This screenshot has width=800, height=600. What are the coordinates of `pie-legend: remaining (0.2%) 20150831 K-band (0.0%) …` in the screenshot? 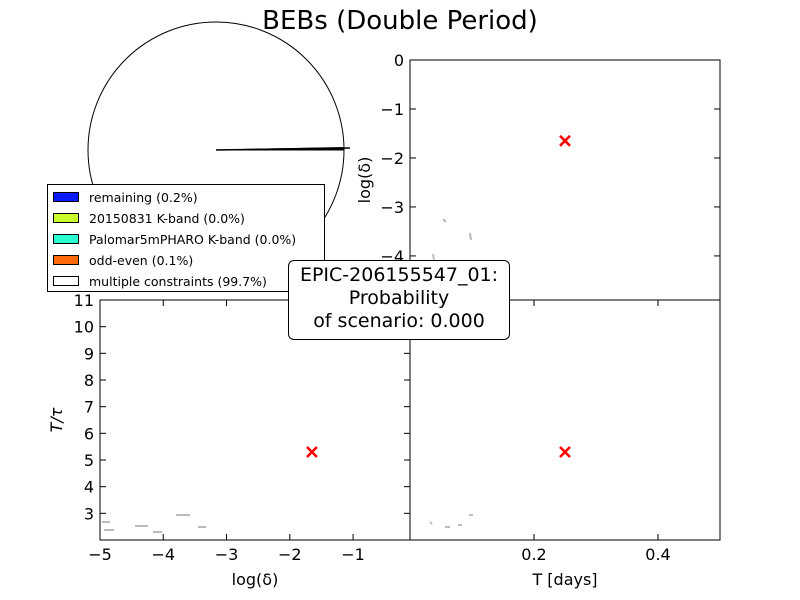 It's located at (186, 238).